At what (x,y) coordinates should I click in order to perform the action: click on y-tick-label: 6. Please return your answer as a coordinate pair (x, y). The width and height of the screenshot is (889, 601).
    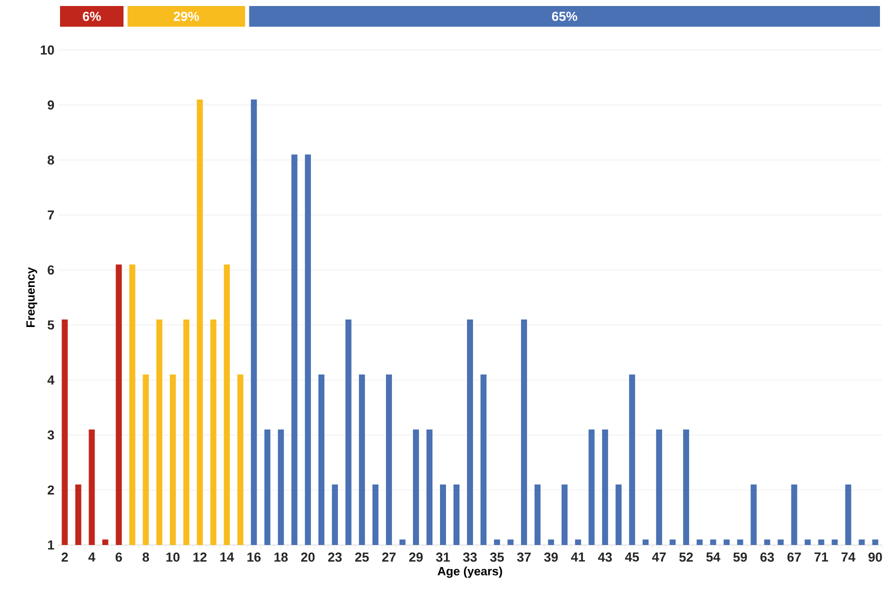
    Looking at the image, I should click on (51, 270).